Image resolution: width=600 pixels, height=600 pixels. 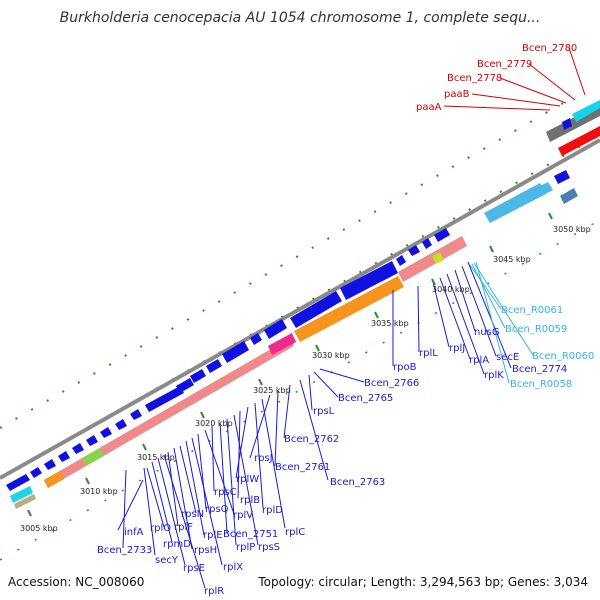 What do you see at coordinates (250, 500) in the screenshot?
I see `gene-label: rplB` at bounding box center [250, 500].